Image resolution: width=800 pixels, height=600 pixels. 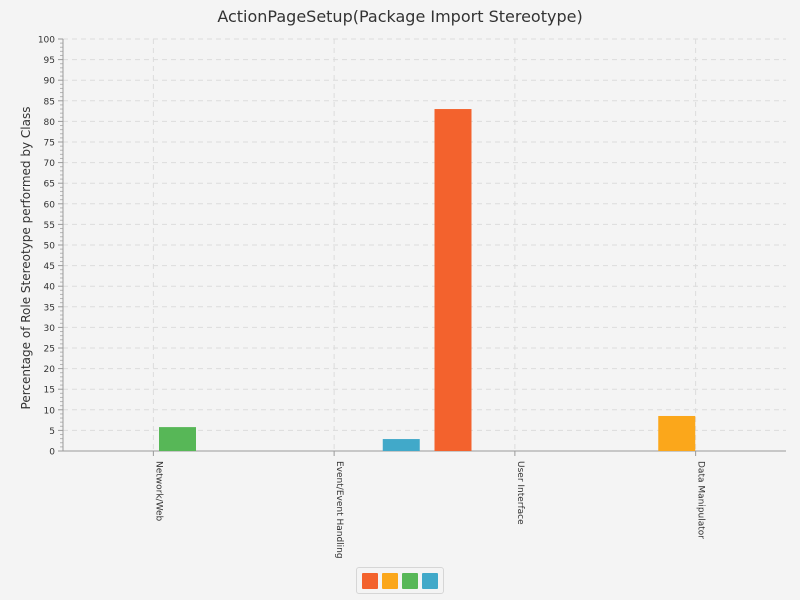 What do you see at coordinates (49, 350) in the screenshot?
I see `y-tick-label: 25` at bounding box center [49, 350].